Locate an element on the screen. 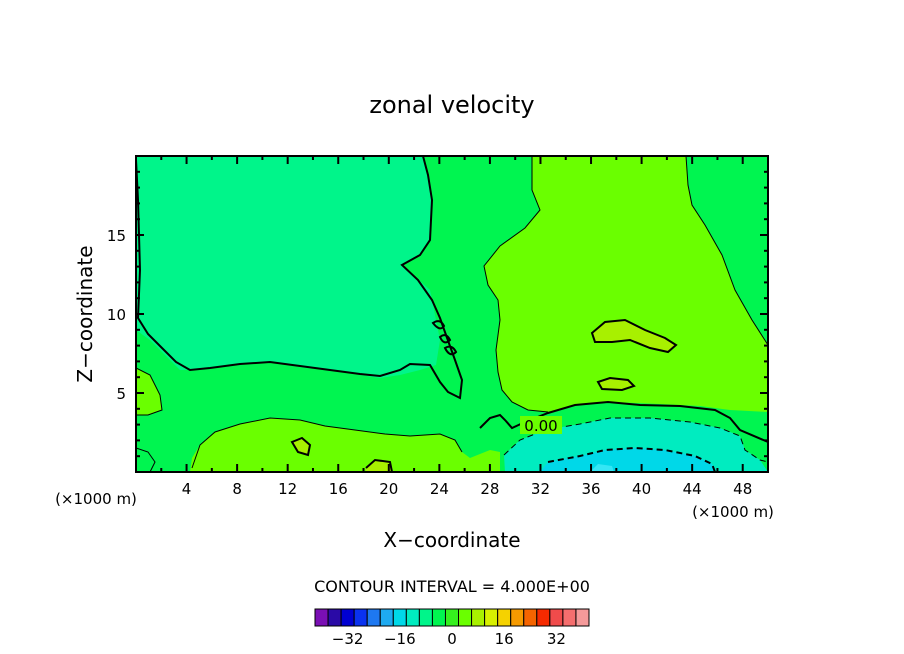  y-tick-label: 10 is located at coordinates (116, 315).